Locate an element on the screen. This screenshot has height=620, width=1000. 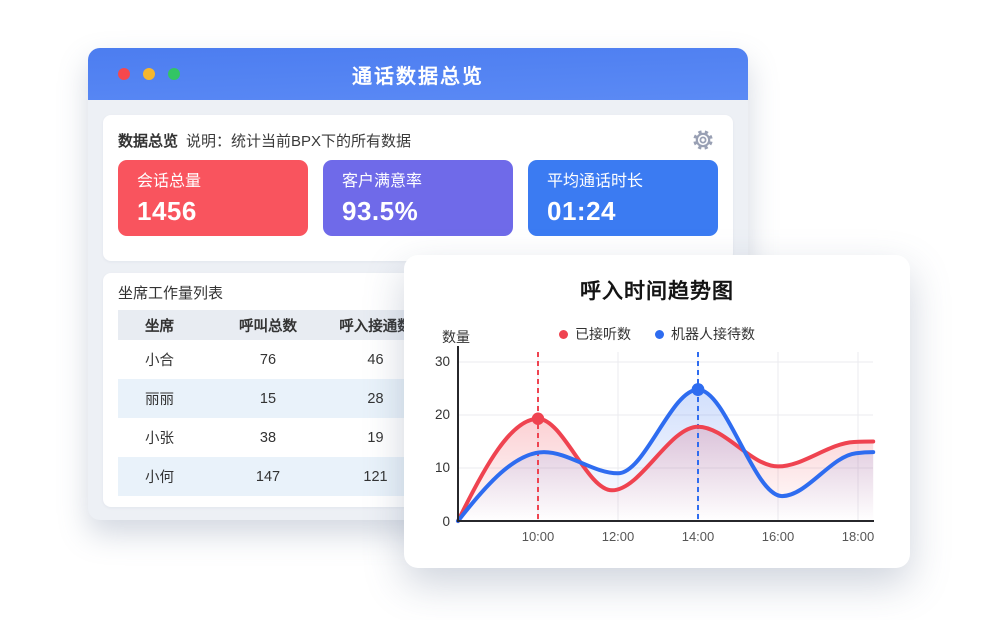
overview-header: 数据总览 说明：统计当前BPX下的所有数据 is located at coordinates (264, 140).